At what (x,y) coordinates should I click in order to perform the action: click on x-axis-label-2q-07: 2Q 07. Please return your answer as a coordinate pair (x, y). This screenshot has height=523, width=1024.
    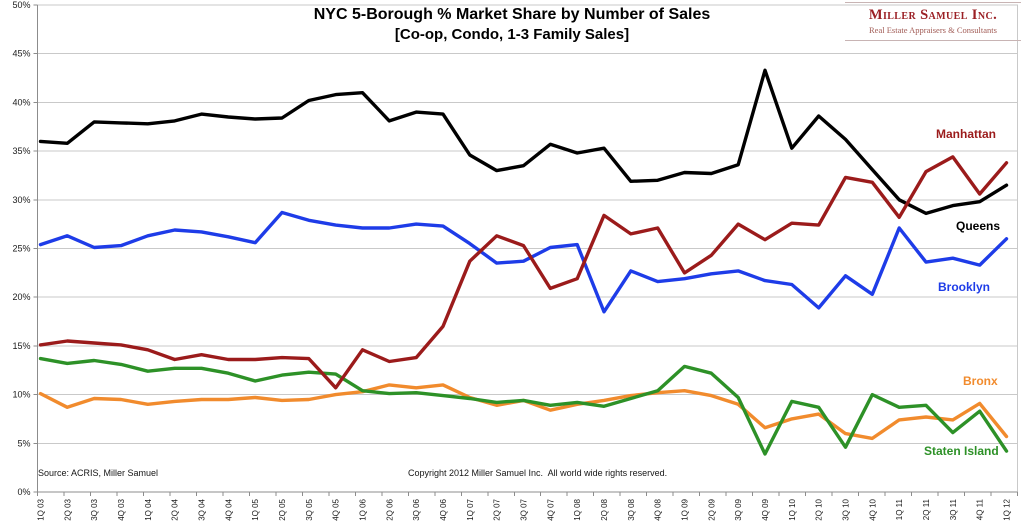
    Looking at the image, I should click on (497, 509).